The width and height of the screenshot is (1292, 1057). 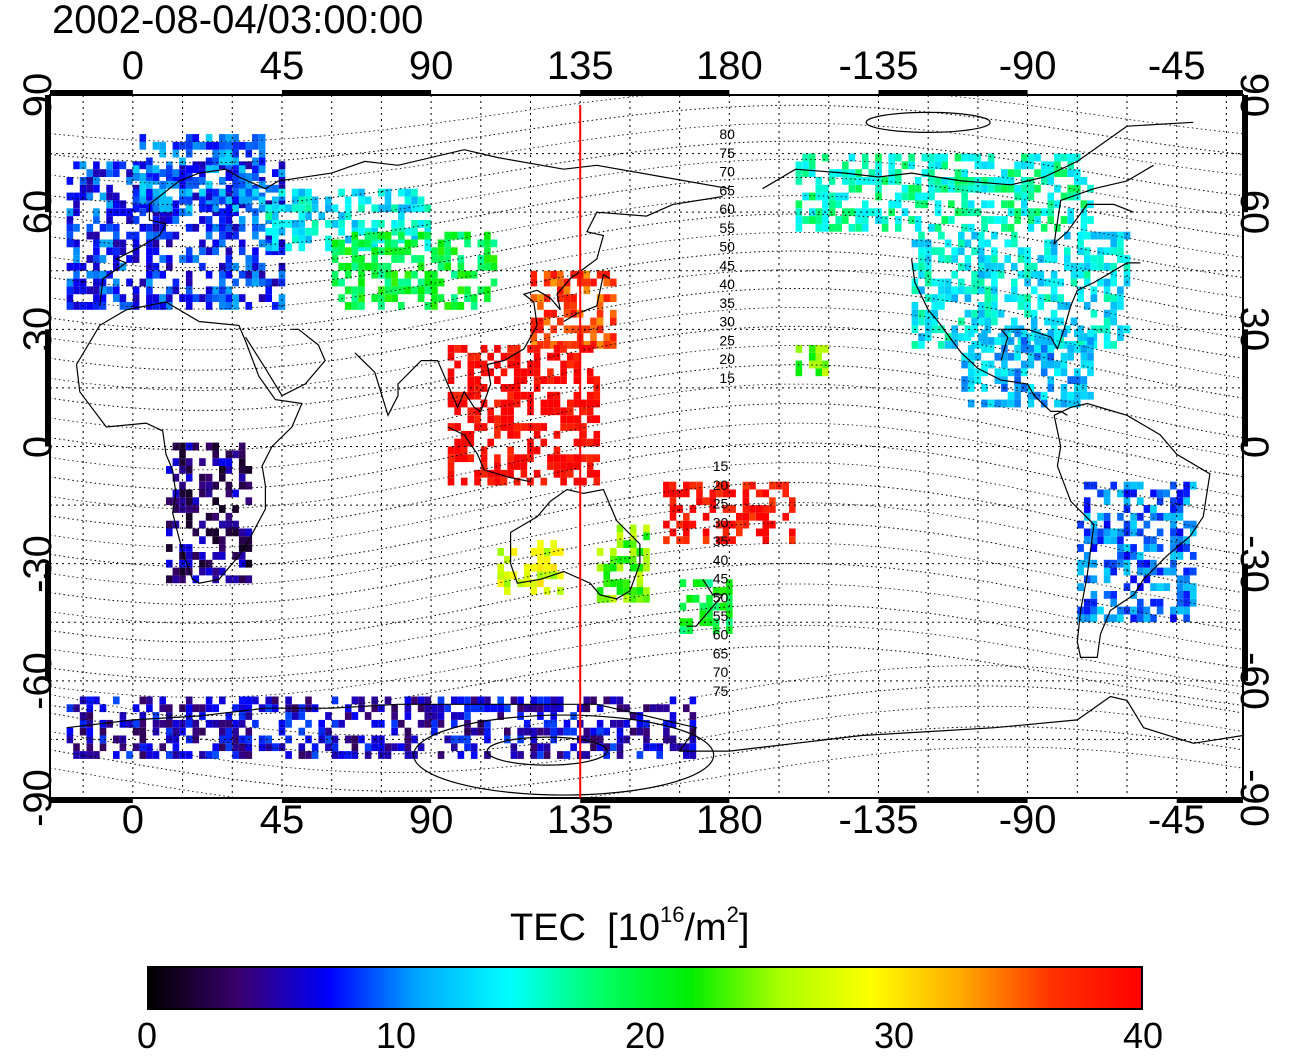 I want to click on tec-region-north-america, so click(x=1021, y=290).